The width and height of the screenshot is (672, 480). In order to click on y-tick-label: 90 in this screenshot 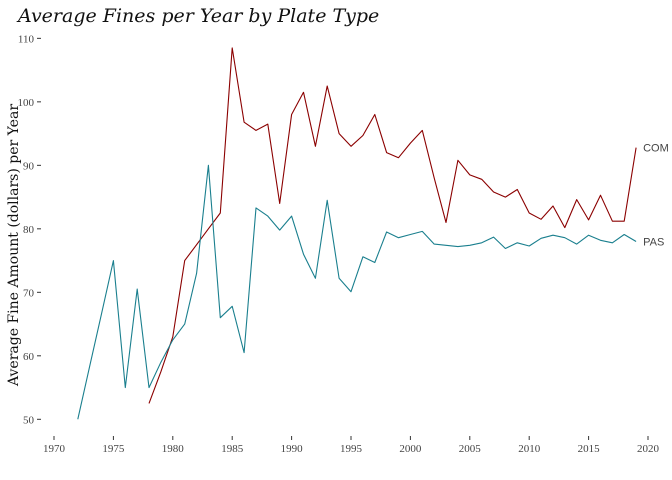, I will do `click(29, 166)`.